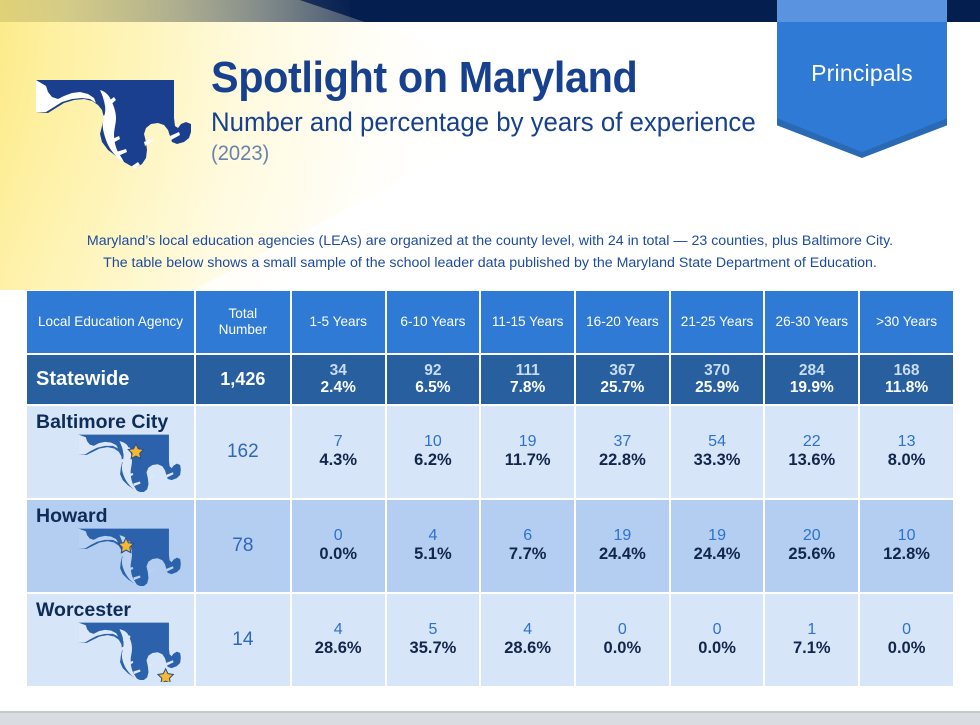  What do you see at coordinates (110, 546) in the screenshot?
I see `lea-cell: Howard` at bounding box center [110, 546].